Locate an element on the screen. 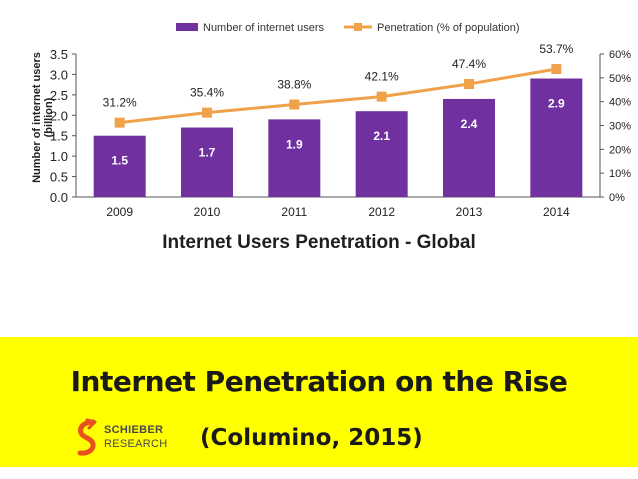 The image size is (638, 479). legend-label-users: Number of internet users is located at coordinates (264, 28).